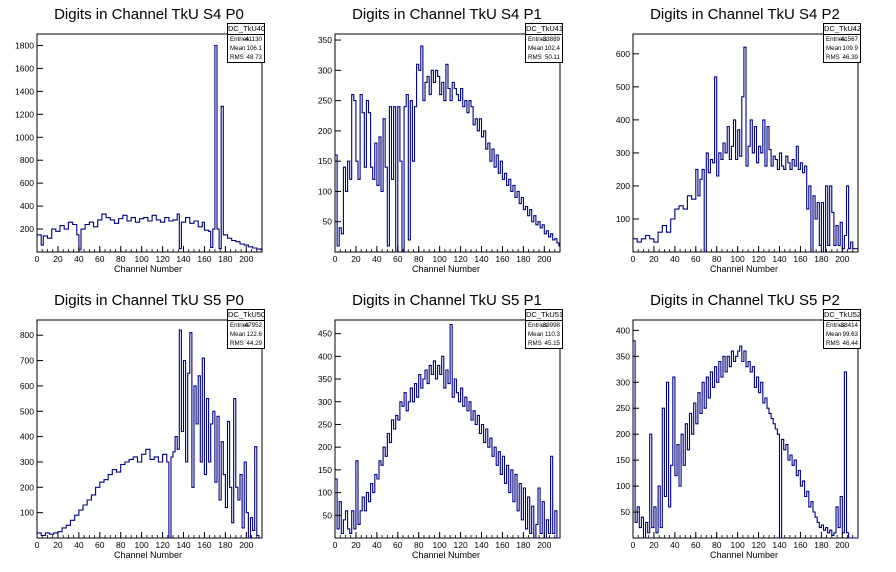 Image resolution: width=896 pixels, height=572 pixels. I want to click on stats-name: DC_TkU52, so click(843, 315).